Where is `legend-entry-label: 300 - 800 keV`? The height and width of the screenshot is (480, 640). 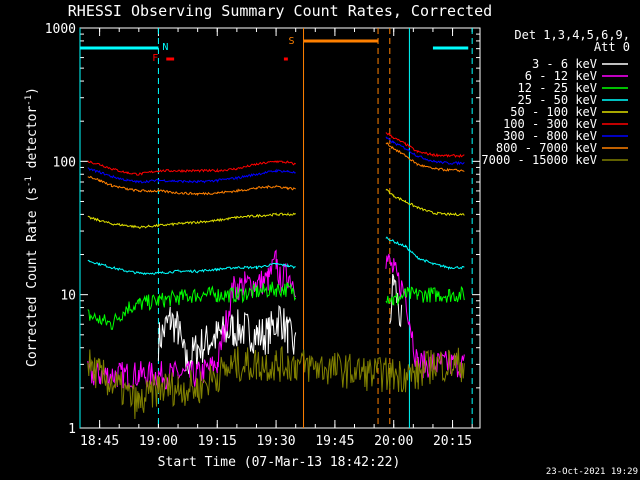
legend-entry-label: 300 - 800 keV is located at coordinates (550, 136).